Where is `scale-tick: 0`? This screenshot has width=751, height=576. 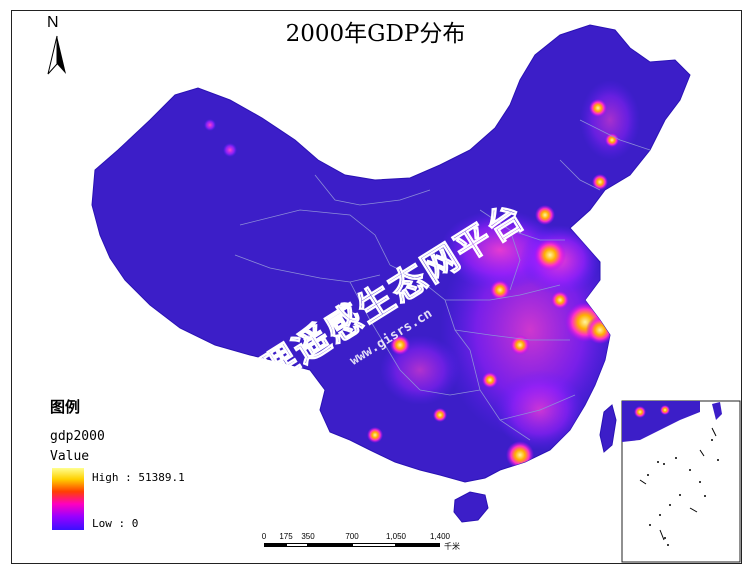
scale-tick: 0 is located at coordinates (264, 536).